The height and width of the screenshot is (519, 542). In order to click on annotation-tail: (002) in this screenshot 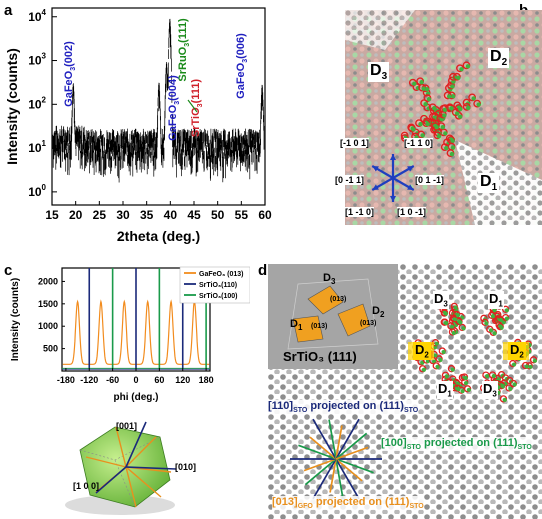, I will do `click(69, 54)`.